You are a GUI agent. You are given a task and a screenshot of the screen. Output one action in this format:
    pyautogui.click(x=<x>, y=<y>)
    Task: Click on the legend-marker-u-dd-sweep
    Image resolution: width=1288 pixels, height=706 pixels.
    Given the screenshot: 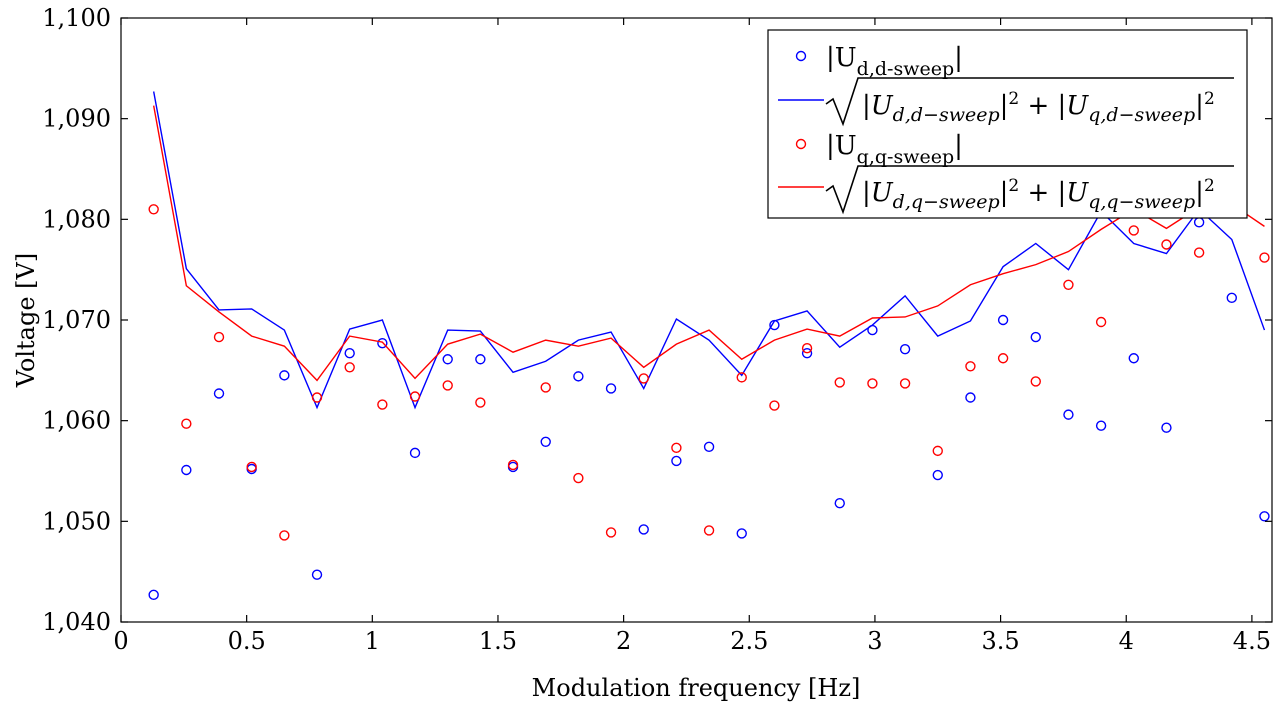 What is the action you would take?
    pyautogui.click(x=801, y=56)
    